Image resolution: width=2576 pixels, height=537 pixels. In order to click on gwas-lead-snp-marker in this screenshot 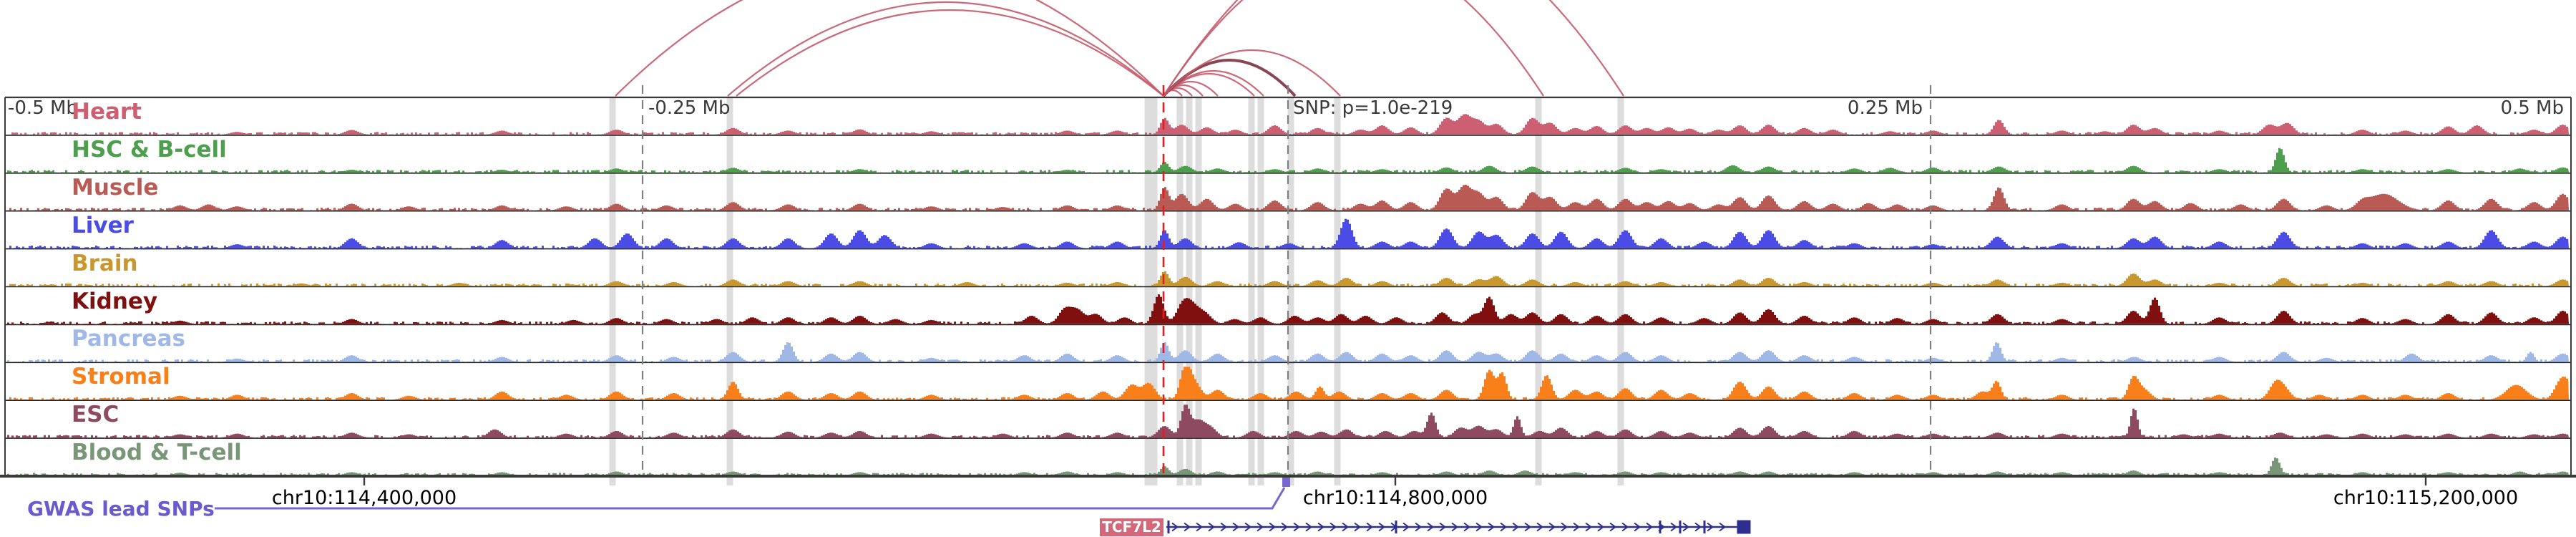, I will do `click(1286, 482)`.